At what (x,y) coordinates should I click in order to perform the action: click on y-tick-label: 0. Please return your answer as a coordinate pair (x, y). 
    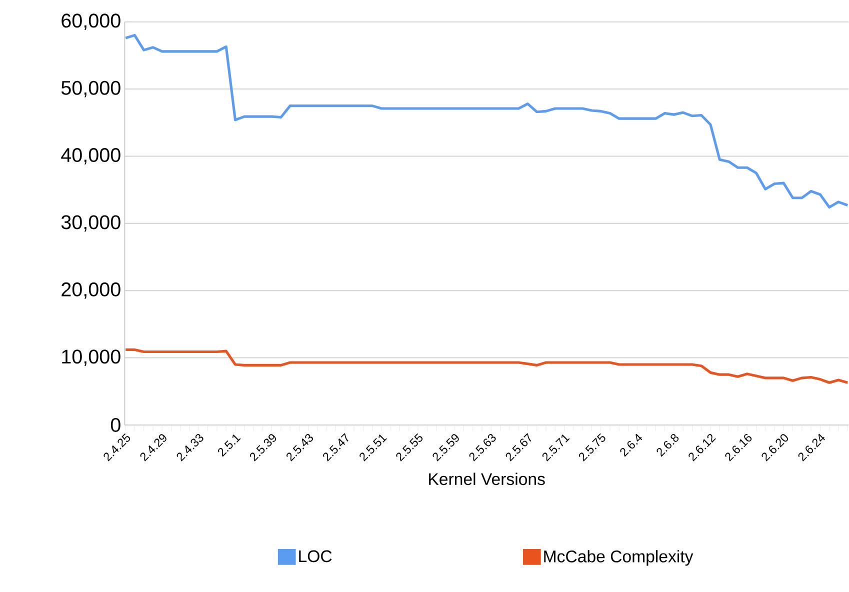
    Looking at the image, I should click on (115, 425).